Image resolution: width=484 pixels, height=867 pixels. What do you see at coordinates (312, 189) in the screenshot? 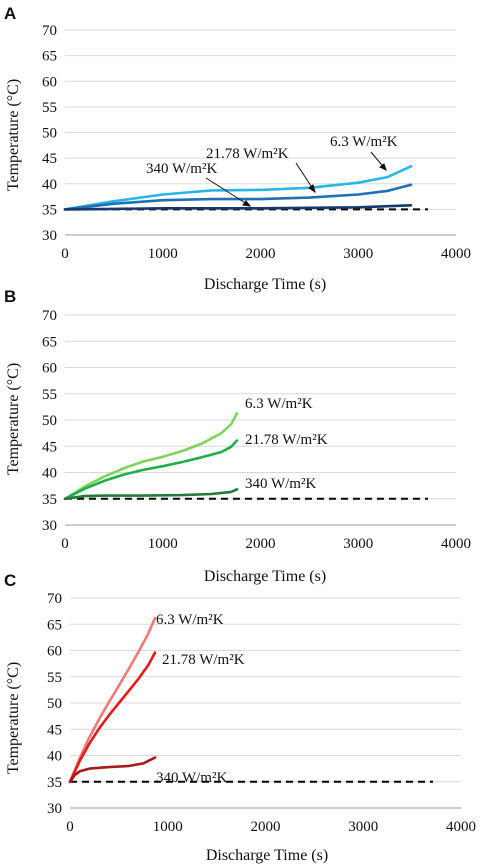
I see `arrow-21-78-head` at bounding box center [312, 189].